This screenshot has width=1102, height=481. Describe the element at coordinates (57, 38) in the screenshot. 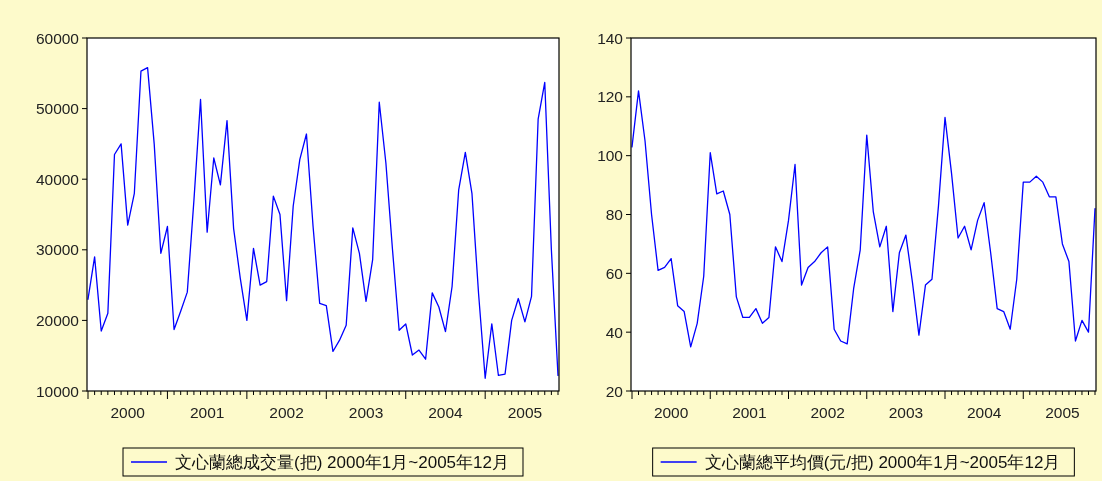

I see `y-tick-label: 60000` at that location.